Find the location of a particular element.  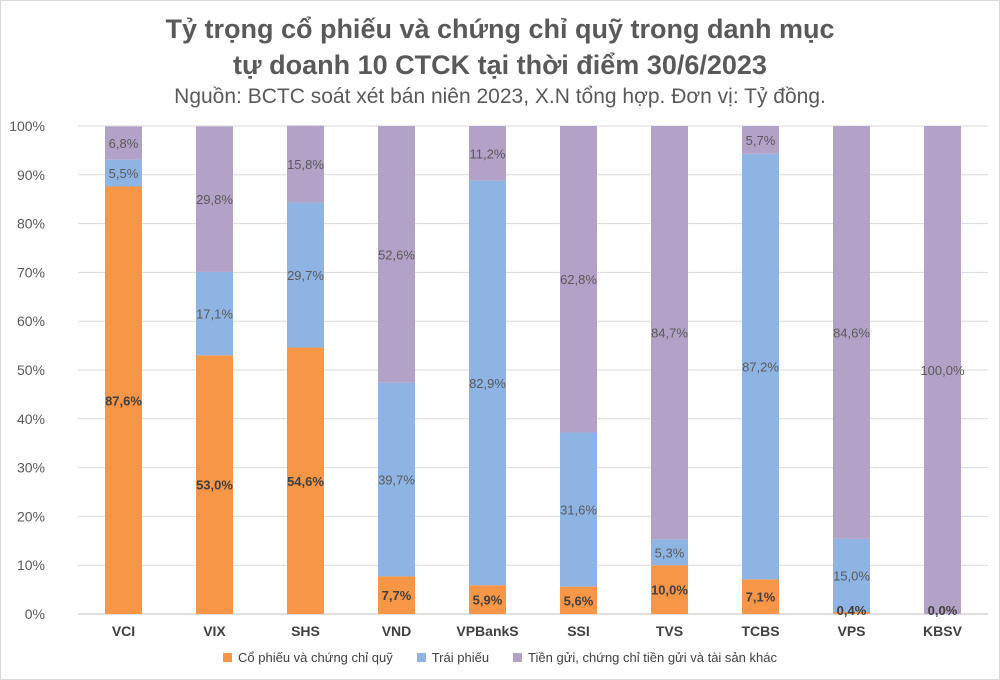

x-tick-label: VCI is located at coordinates (123, 631).